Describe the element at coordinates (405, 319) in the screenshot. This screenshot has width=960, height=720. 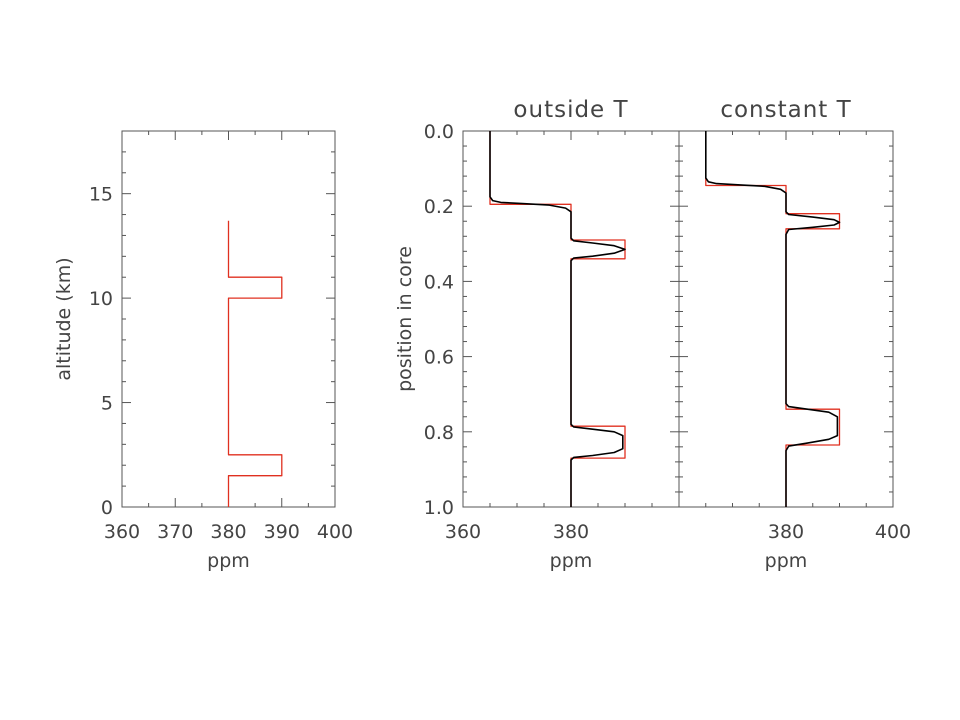
I see `y-axis-label: position in core` at that location.